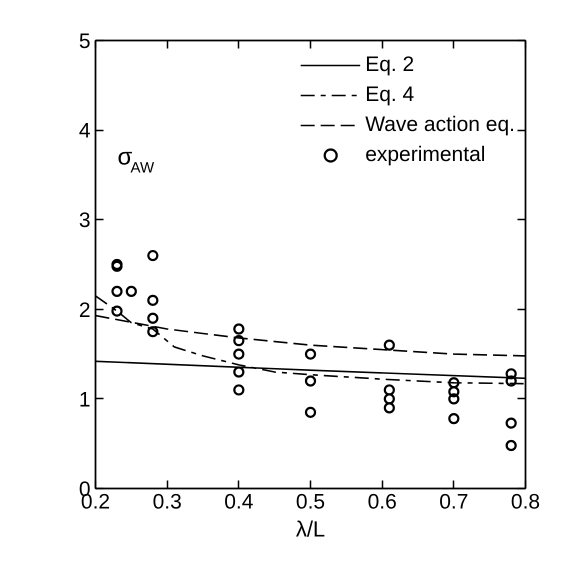 This screenshot has width=562, height=571. What do you see at coordinates (382, 502) in the screenshot?
I see `x-tick-label: 0.6` at bounding box center [382, 502].